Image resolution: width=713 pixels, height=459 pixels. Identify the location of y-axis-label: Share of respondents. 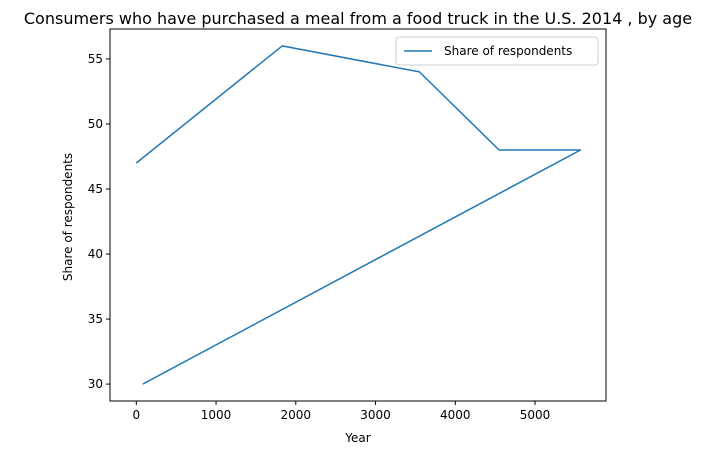
(68, 217).